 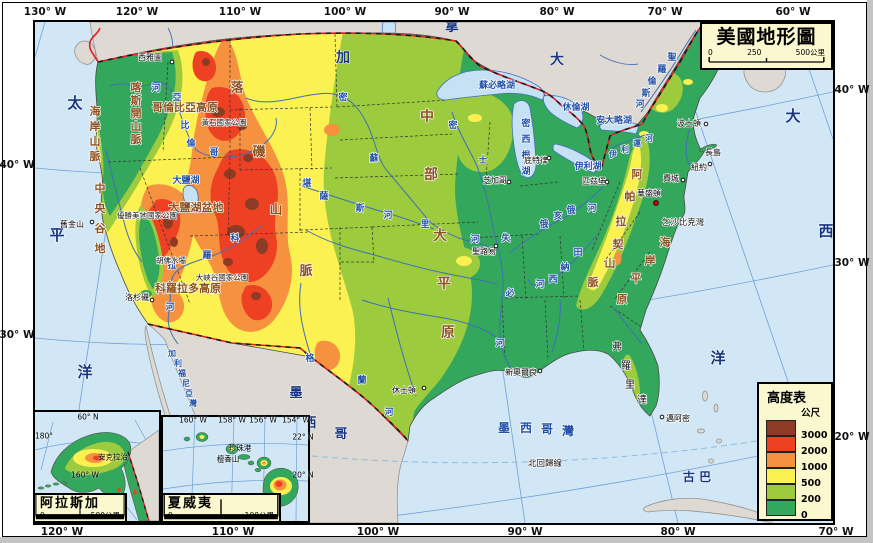 I want to click on label-appalachian-4: 契, so click(x=618, y=244).